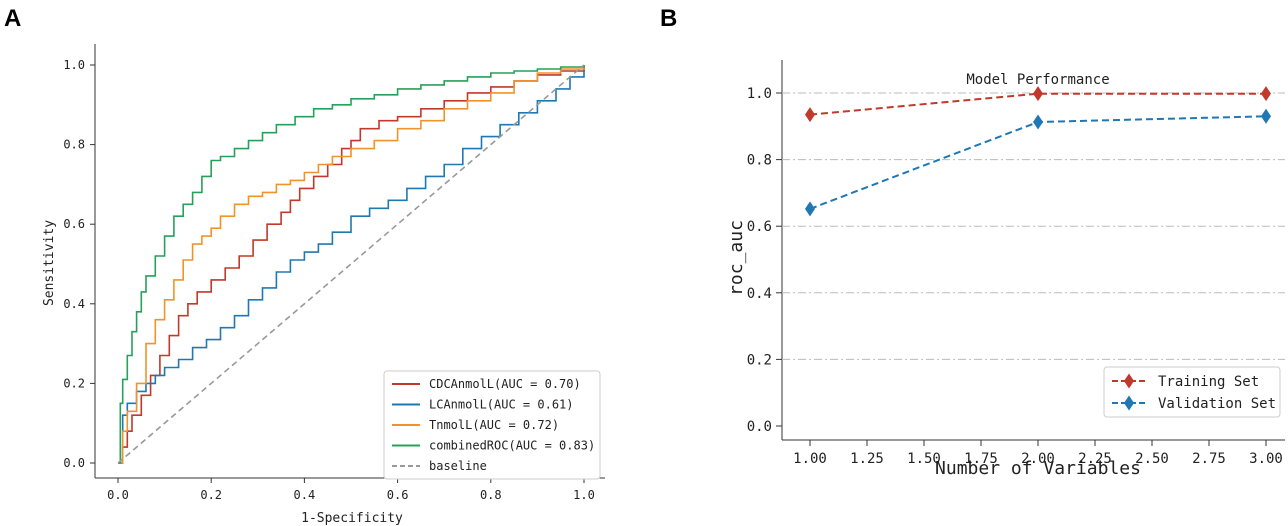 This screenshot has height=526, width=1288. I want to click on perf-y-tick-label: 0.0, so click(759, 427).